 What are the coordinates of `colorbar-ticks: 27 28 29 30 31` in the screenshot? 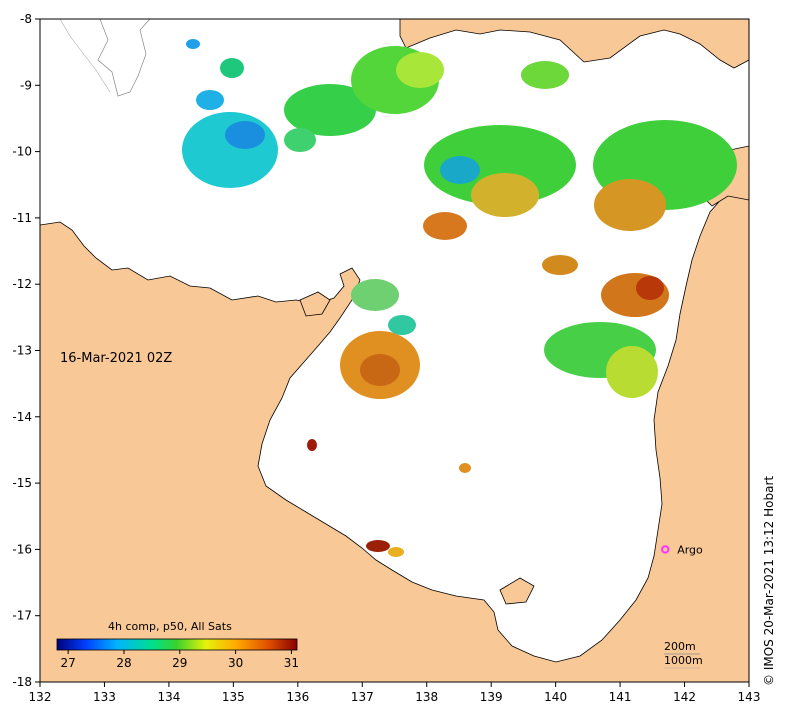 It's located at (180, 660).